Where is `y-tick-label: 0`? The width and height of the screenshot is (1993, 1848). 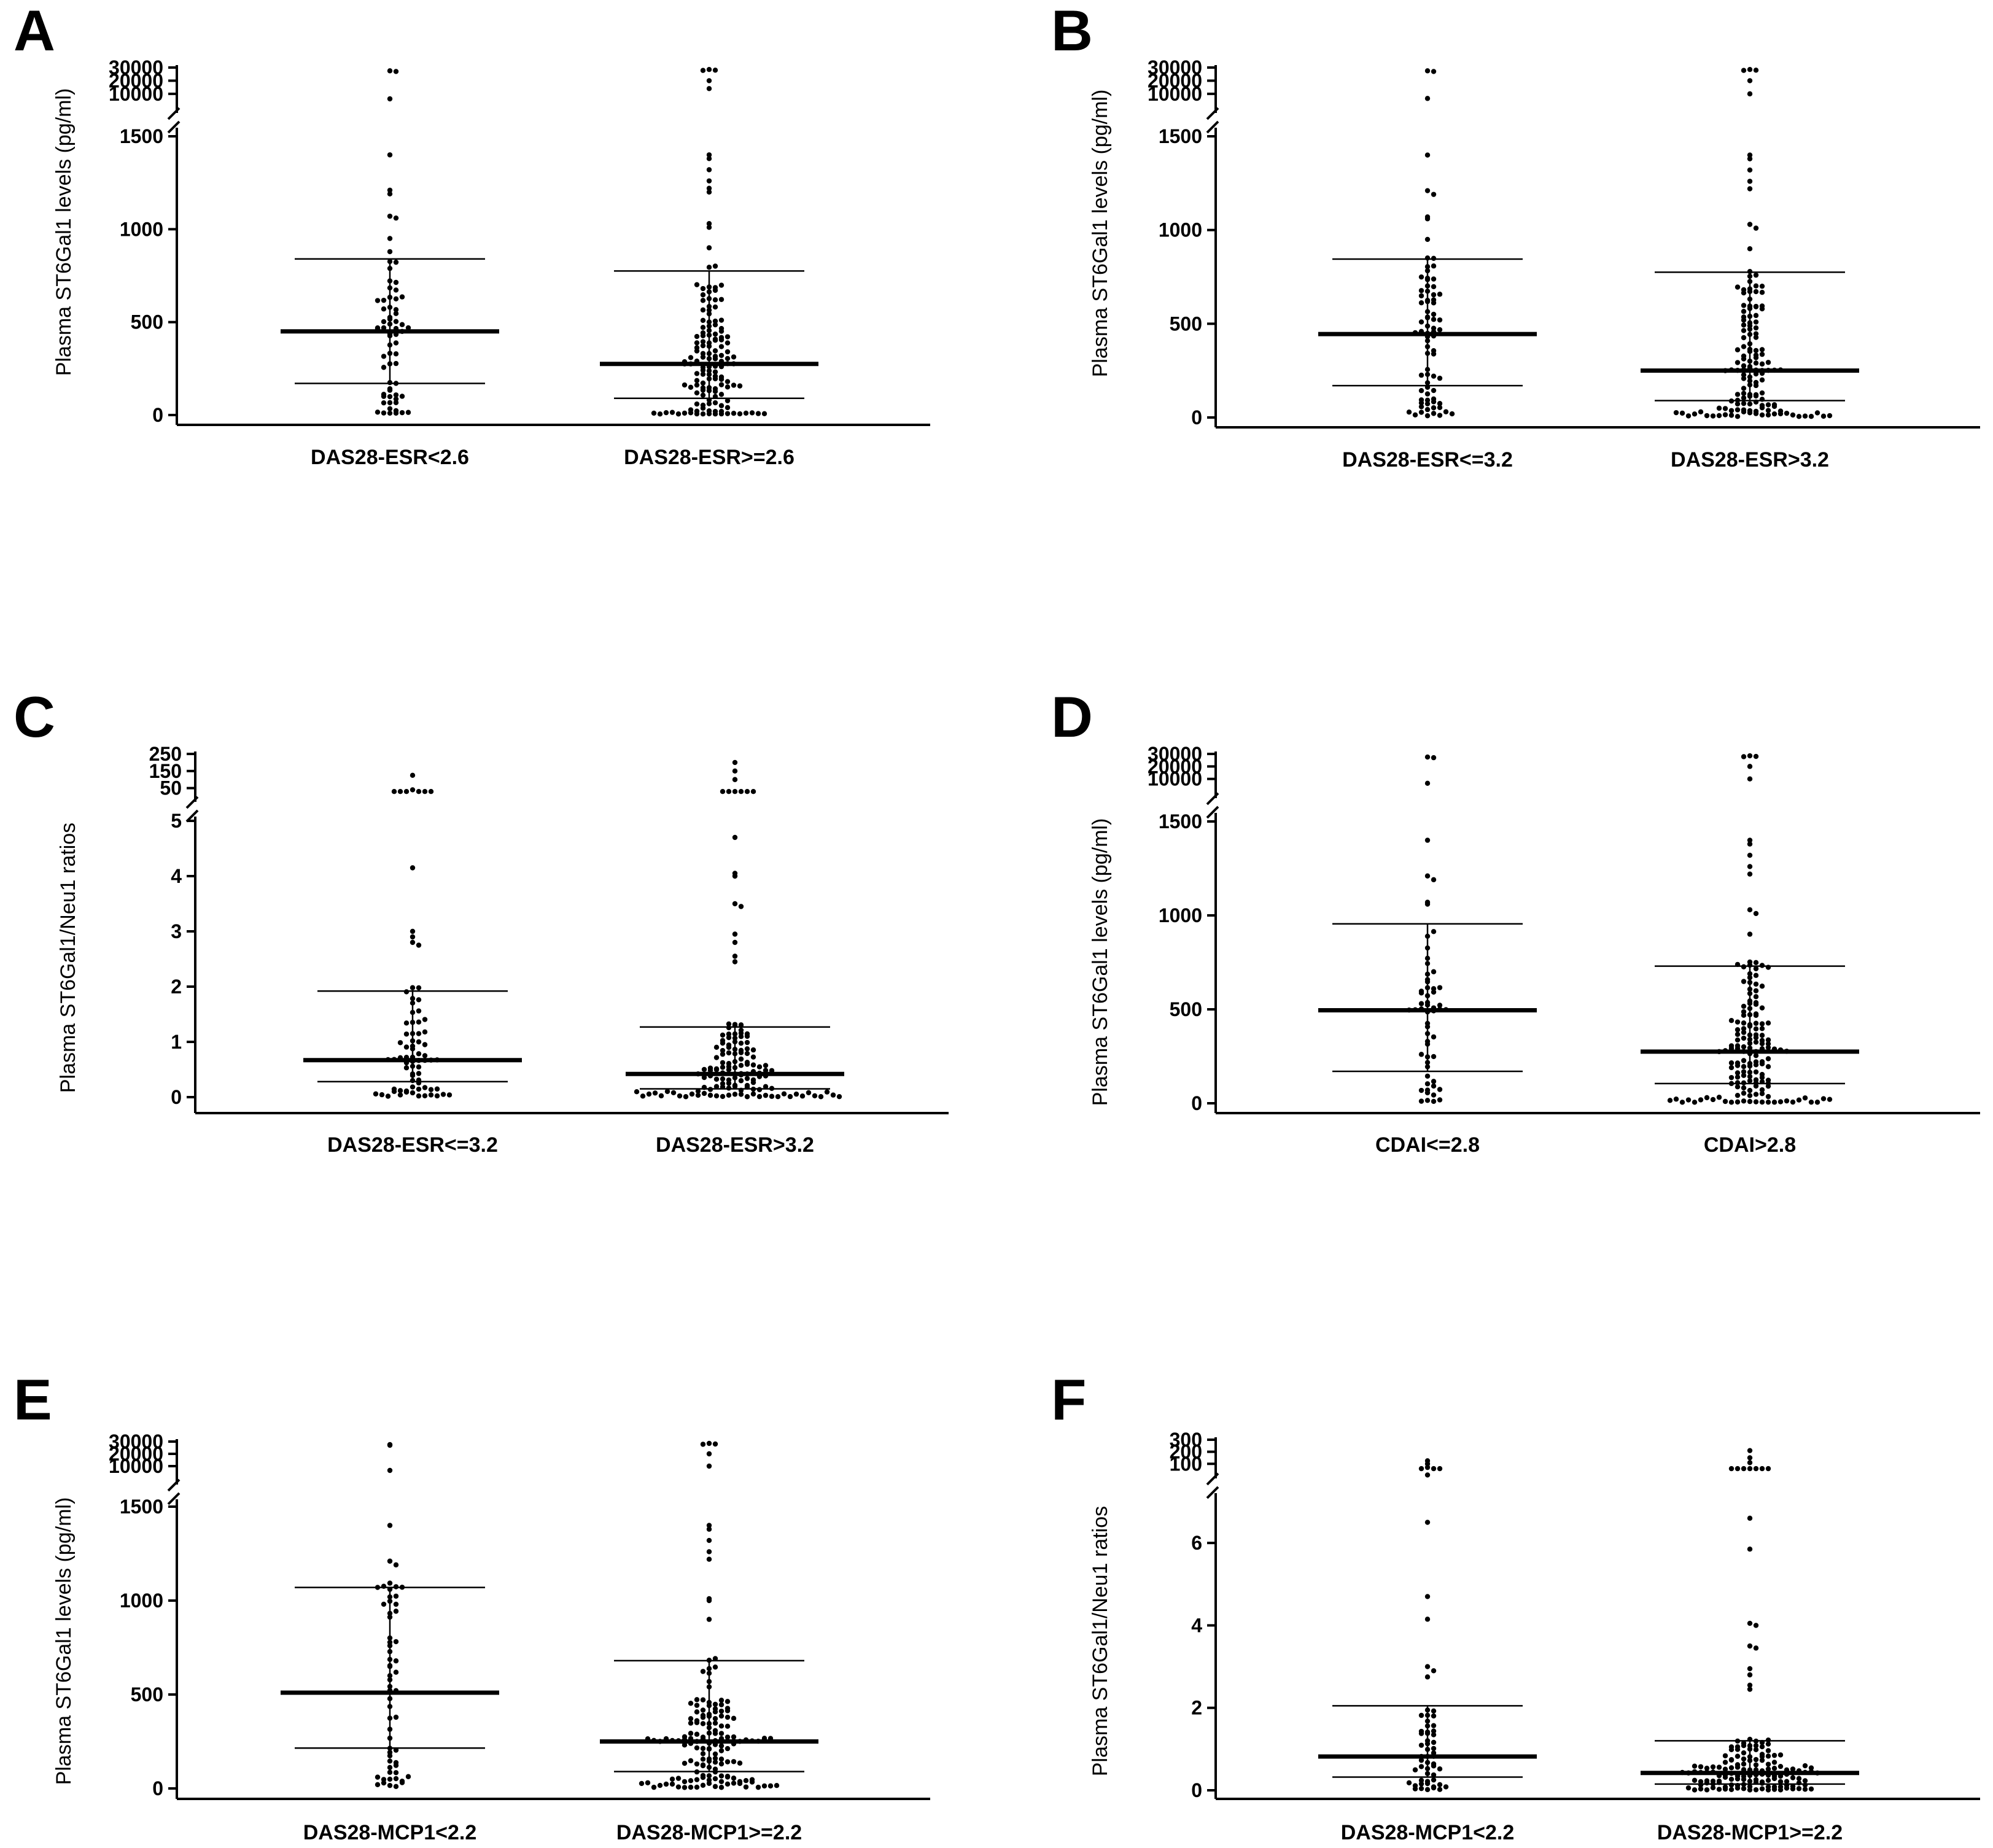
y-tick-label: 0 is located at coordinates (1196, 418).